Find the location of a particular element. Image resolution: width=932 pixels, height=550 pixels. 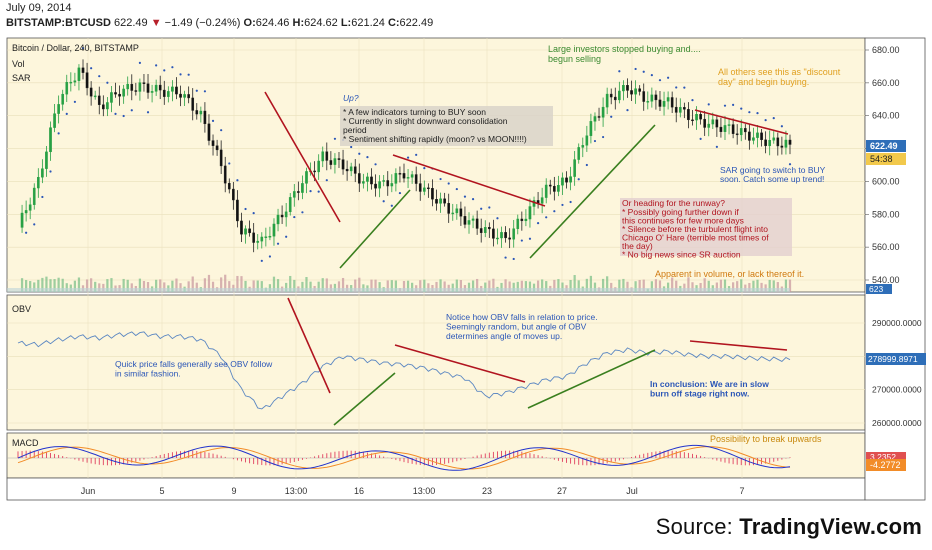

macd-panel-title: MACD is located at coordinates (25, 443).